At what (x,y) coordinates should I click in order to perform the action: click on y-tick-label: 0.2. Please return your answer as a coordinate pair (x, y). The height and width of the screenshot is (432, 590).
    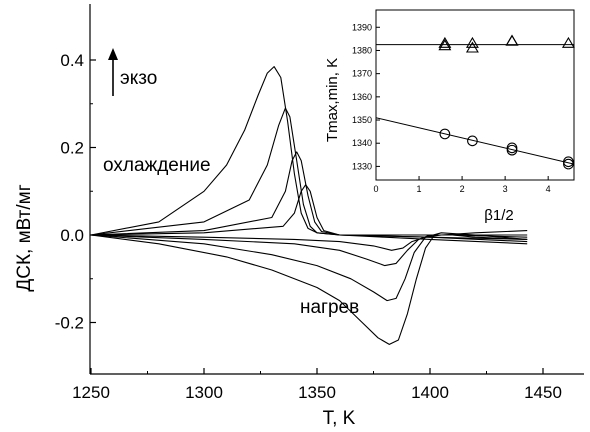
    Looking at the image, I should click on (72, 148).